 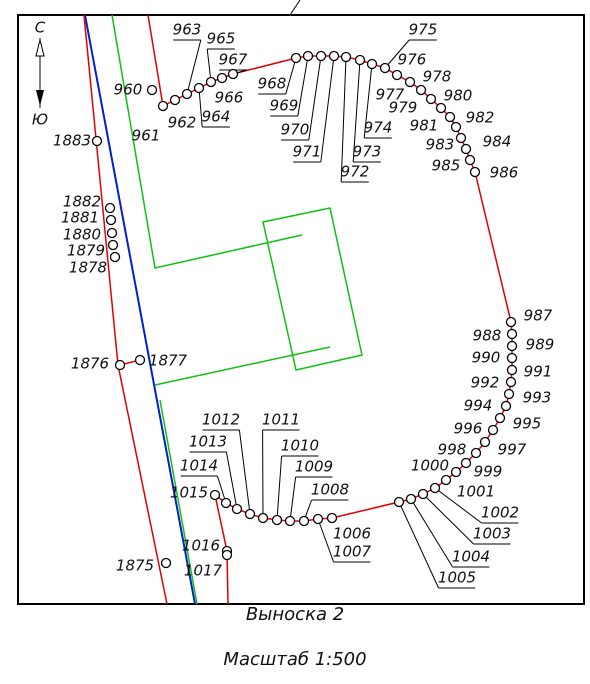 What do you see at coordinates (403, 108) in the screenshot?
I see `point-label: 979` at bounding box center [403, 108].